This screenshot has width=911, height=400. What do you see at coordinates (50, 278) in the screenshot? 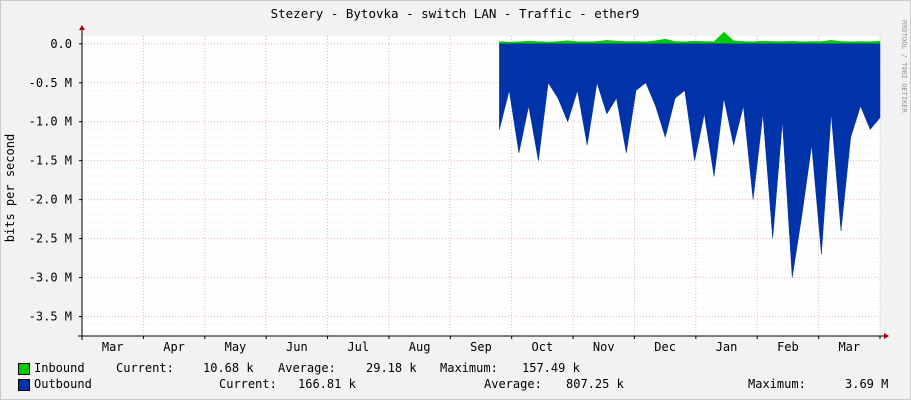
I see `y-tick-label: -3.0 M` at bounding box center [50, 278].